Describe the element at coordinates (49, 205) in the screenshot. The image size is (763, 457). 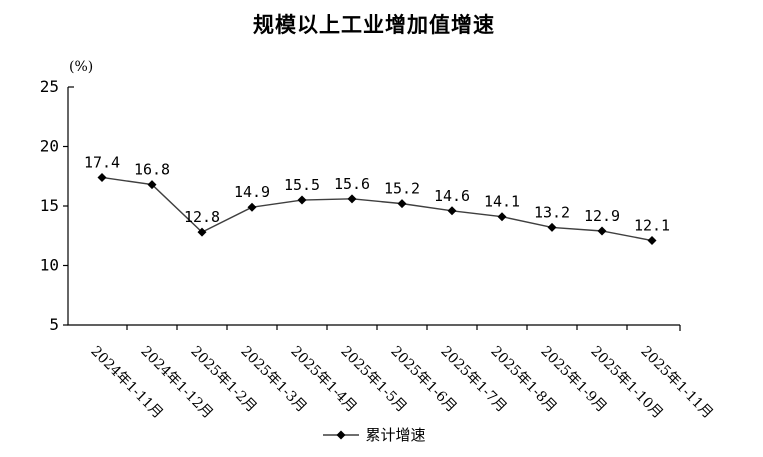
I see `y-axis-tick-label: 15` at that location.